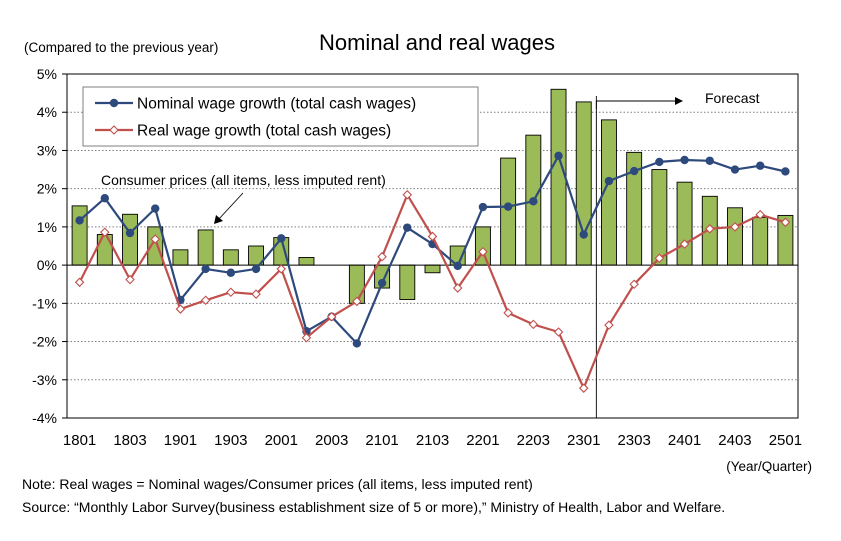 This screenshot has width=841, height=541. I want to click on y-tick-label: 0%, so click(47, 265).